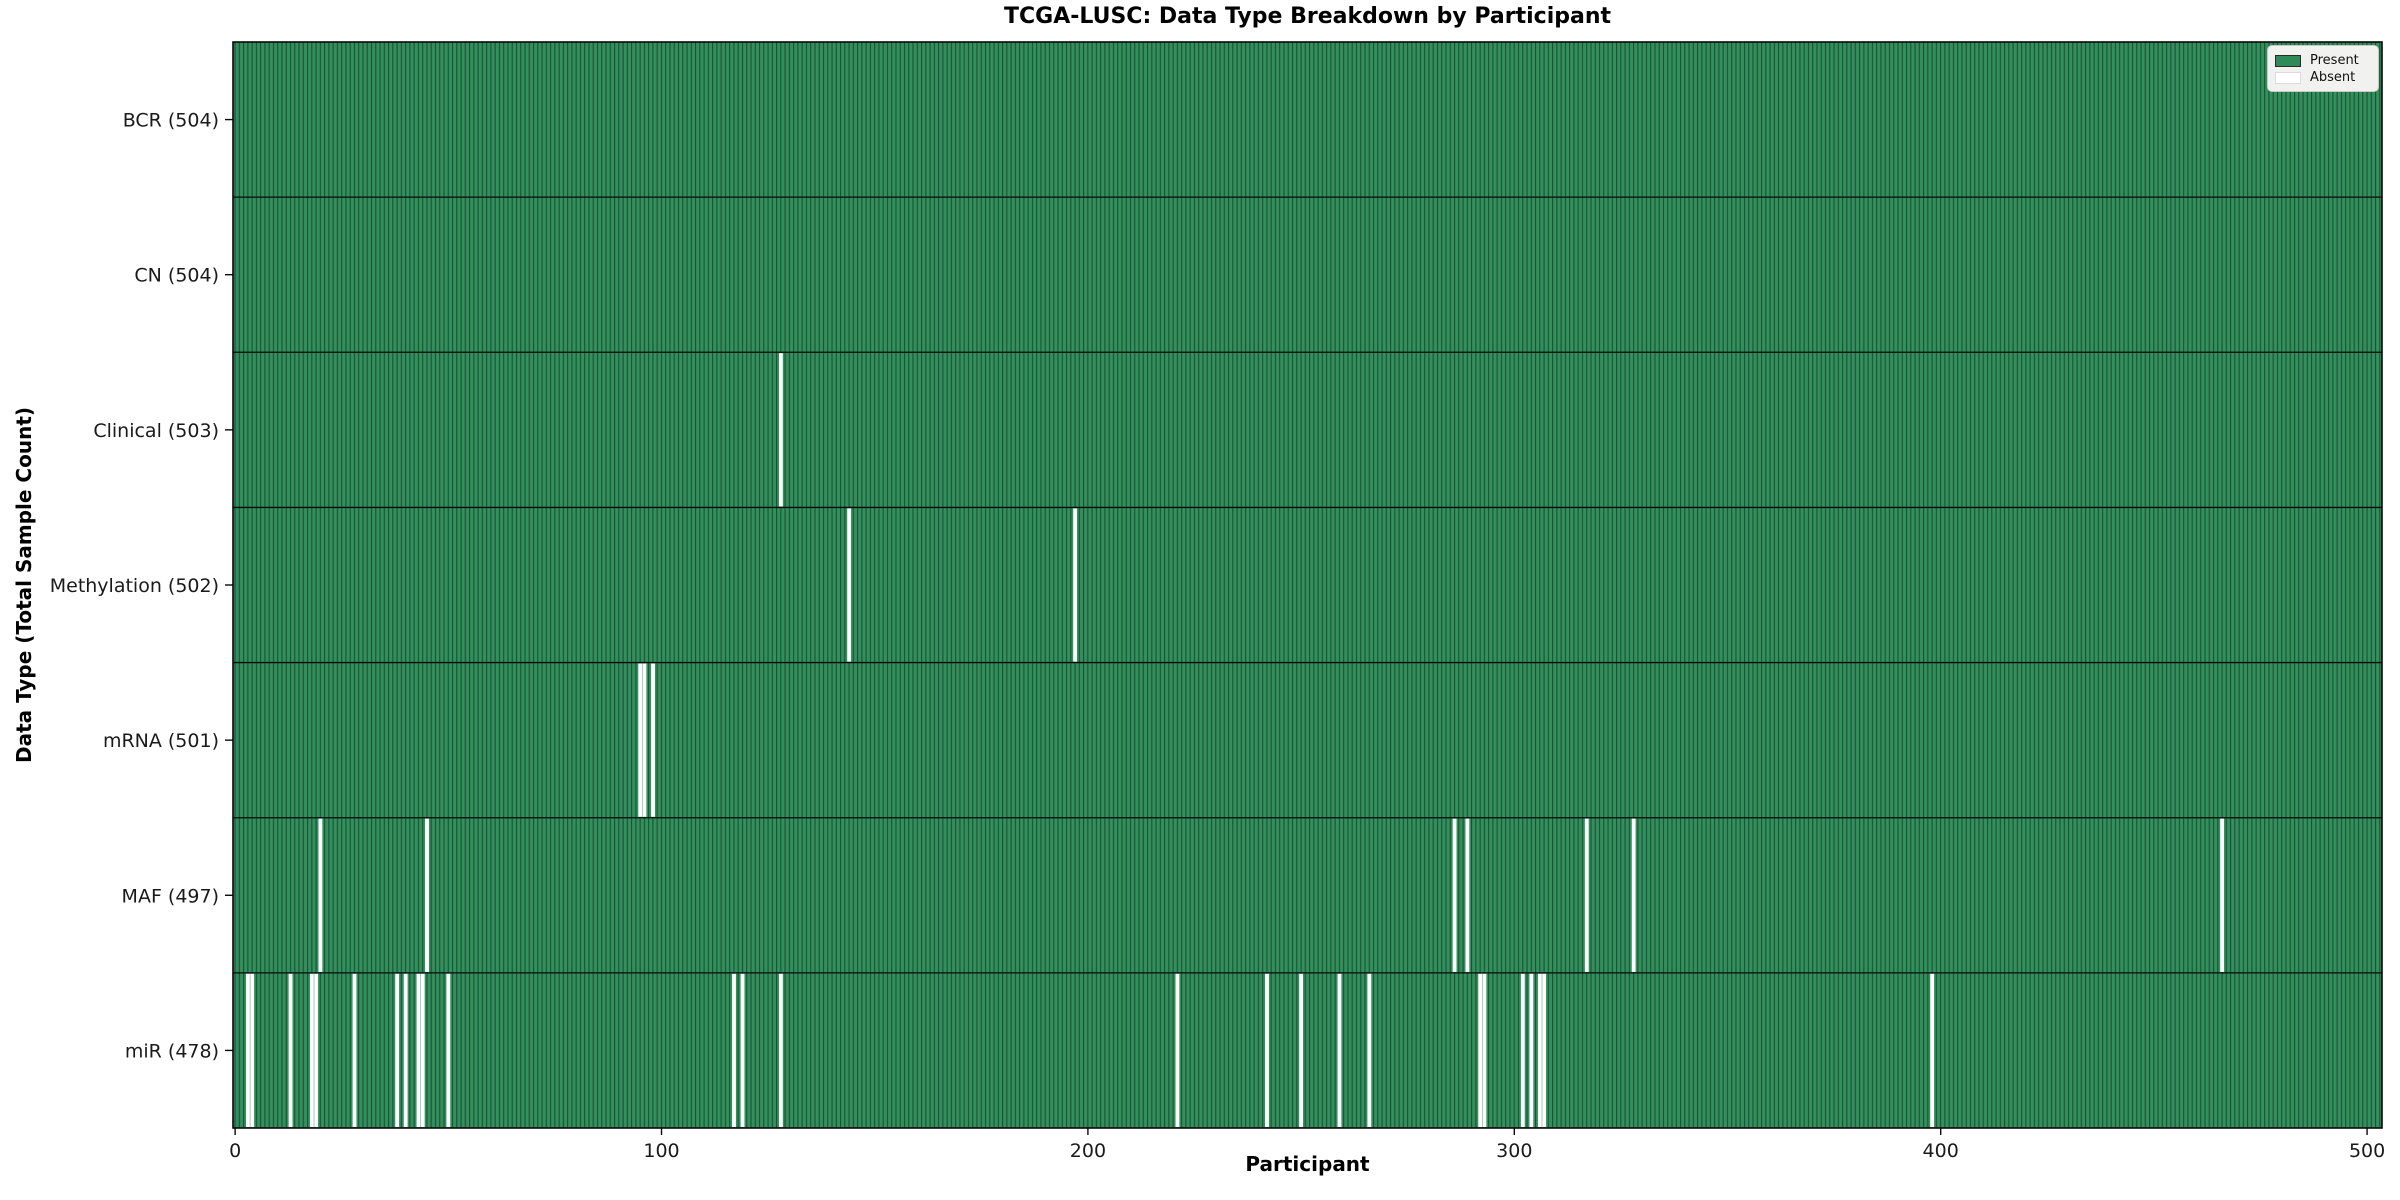 The image size is (2400, 1200). What do you see at coordinates (171, 121) in the screenshot?
I see `y-tick-label: BCR (504)` at bounding box center [171, 121].